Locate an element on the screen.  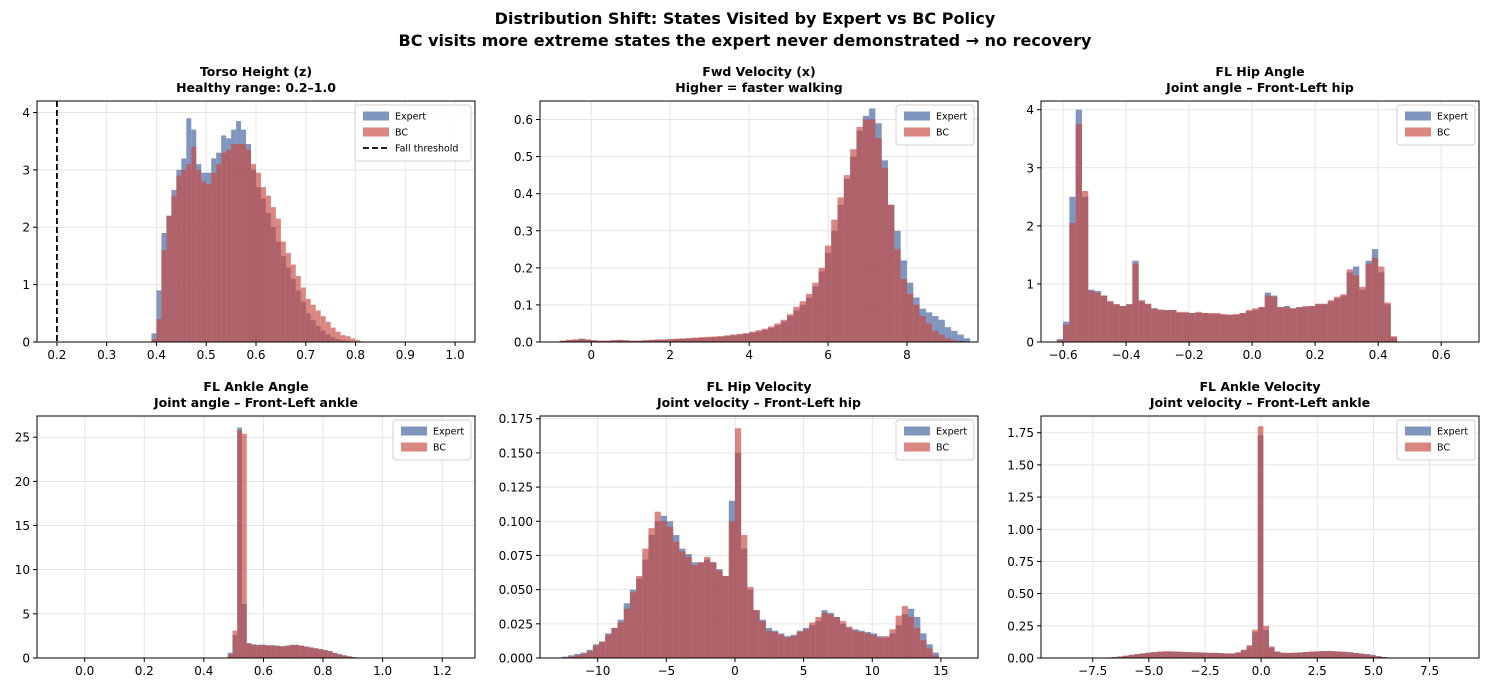
y-tick-label: 25 is located at coordinates (22, 438).